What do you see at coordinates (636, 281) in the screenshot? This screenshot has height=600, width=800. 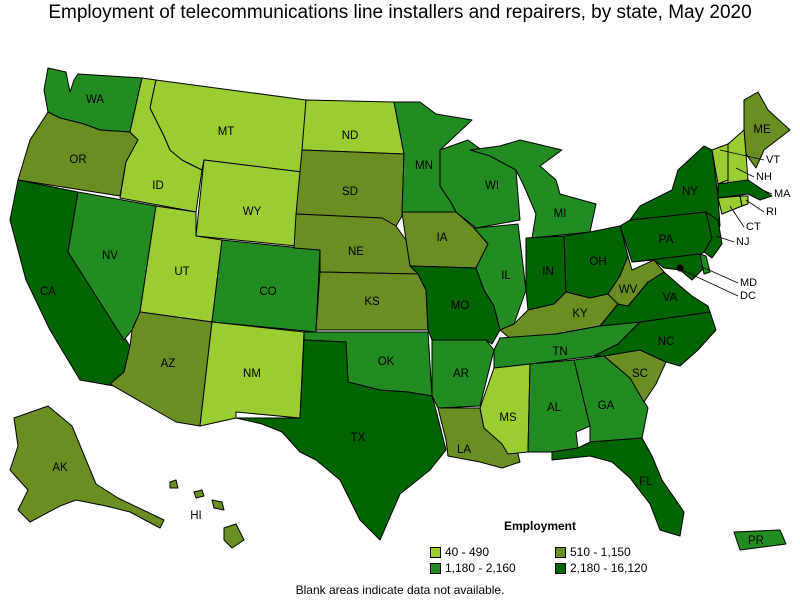 I see `state-WV` at bounding box center [636, 281].